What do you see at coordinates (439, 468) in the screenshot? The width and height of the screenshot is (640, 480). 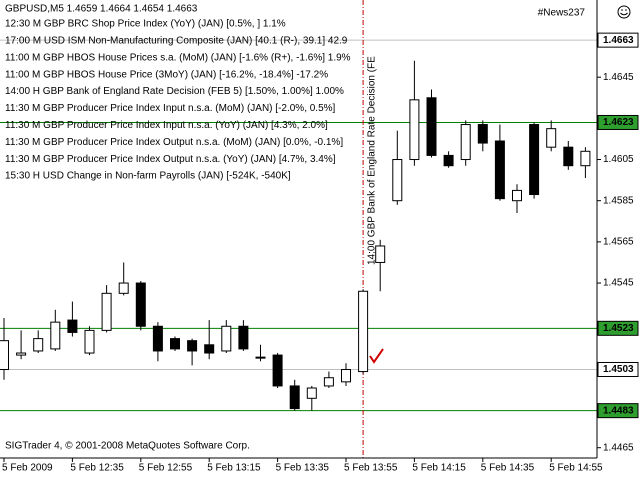 I see `x-tick-label: 5 Feb 14:15` at bounding box center [439, 468].